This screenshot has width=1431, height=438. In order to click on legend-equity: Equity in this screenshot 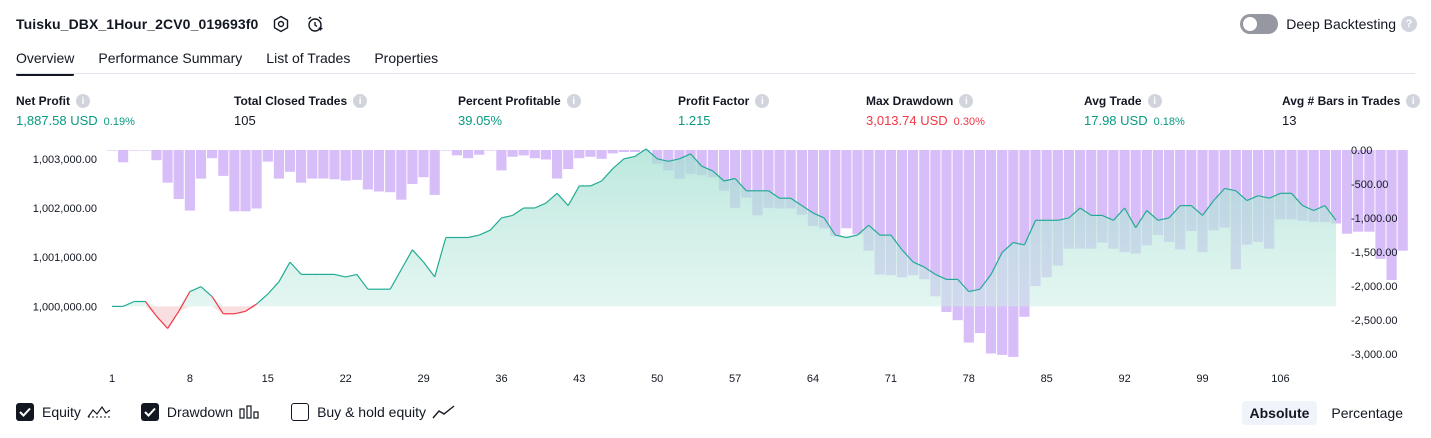, I will do `click(63, 412)`.